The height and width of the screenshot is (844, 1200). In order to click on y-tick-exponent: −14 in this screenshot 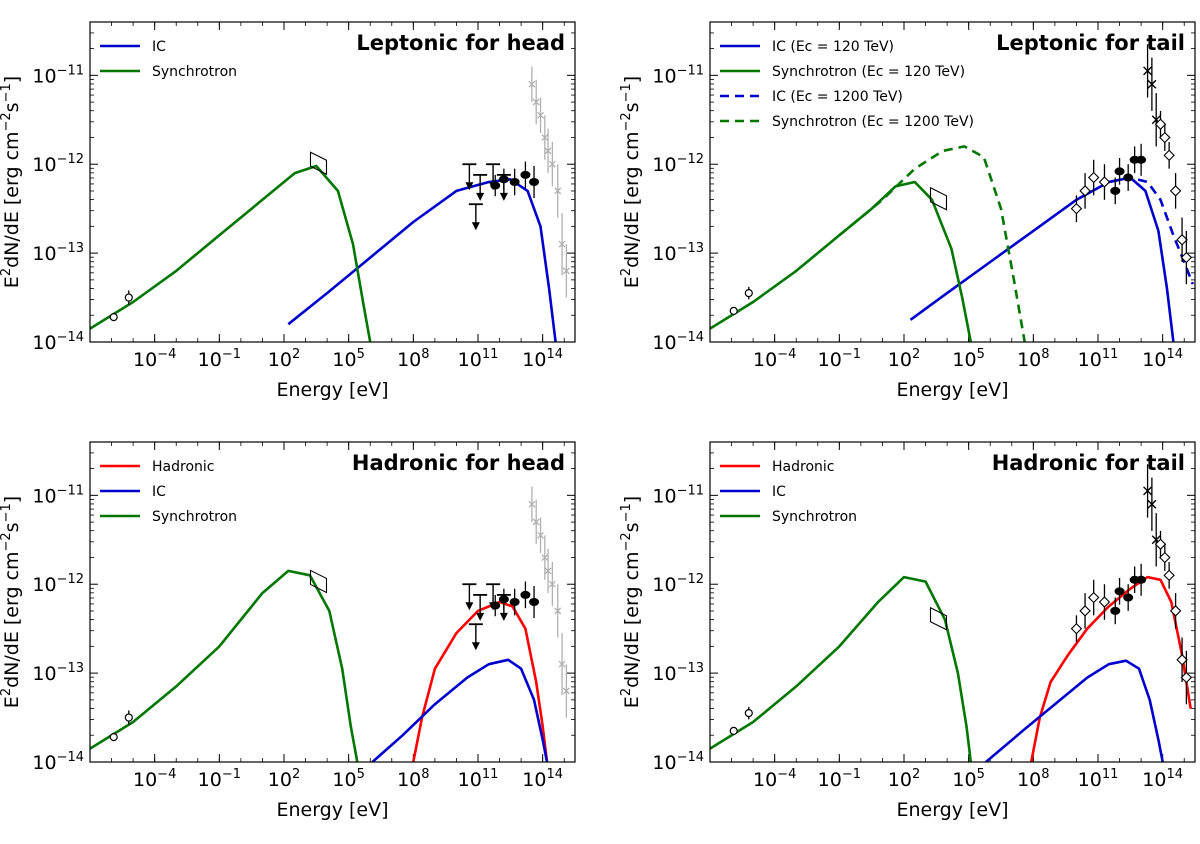, I will do `click(70, 337)`.